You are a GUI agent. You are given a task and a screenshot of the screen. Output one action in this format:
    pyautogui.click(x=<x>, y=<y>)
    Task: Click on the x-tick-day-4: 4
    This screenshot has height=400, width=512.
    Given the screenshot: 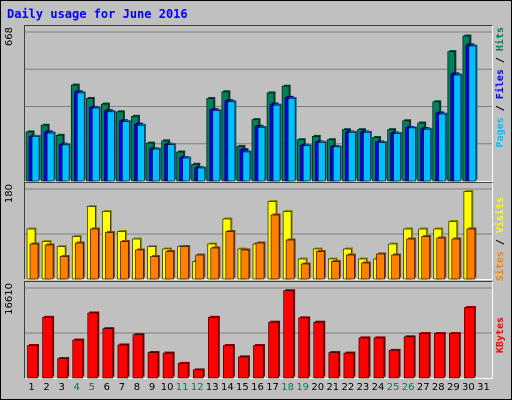 What is the action you would take?
    pyautogui.click(x=76, y=387)
    